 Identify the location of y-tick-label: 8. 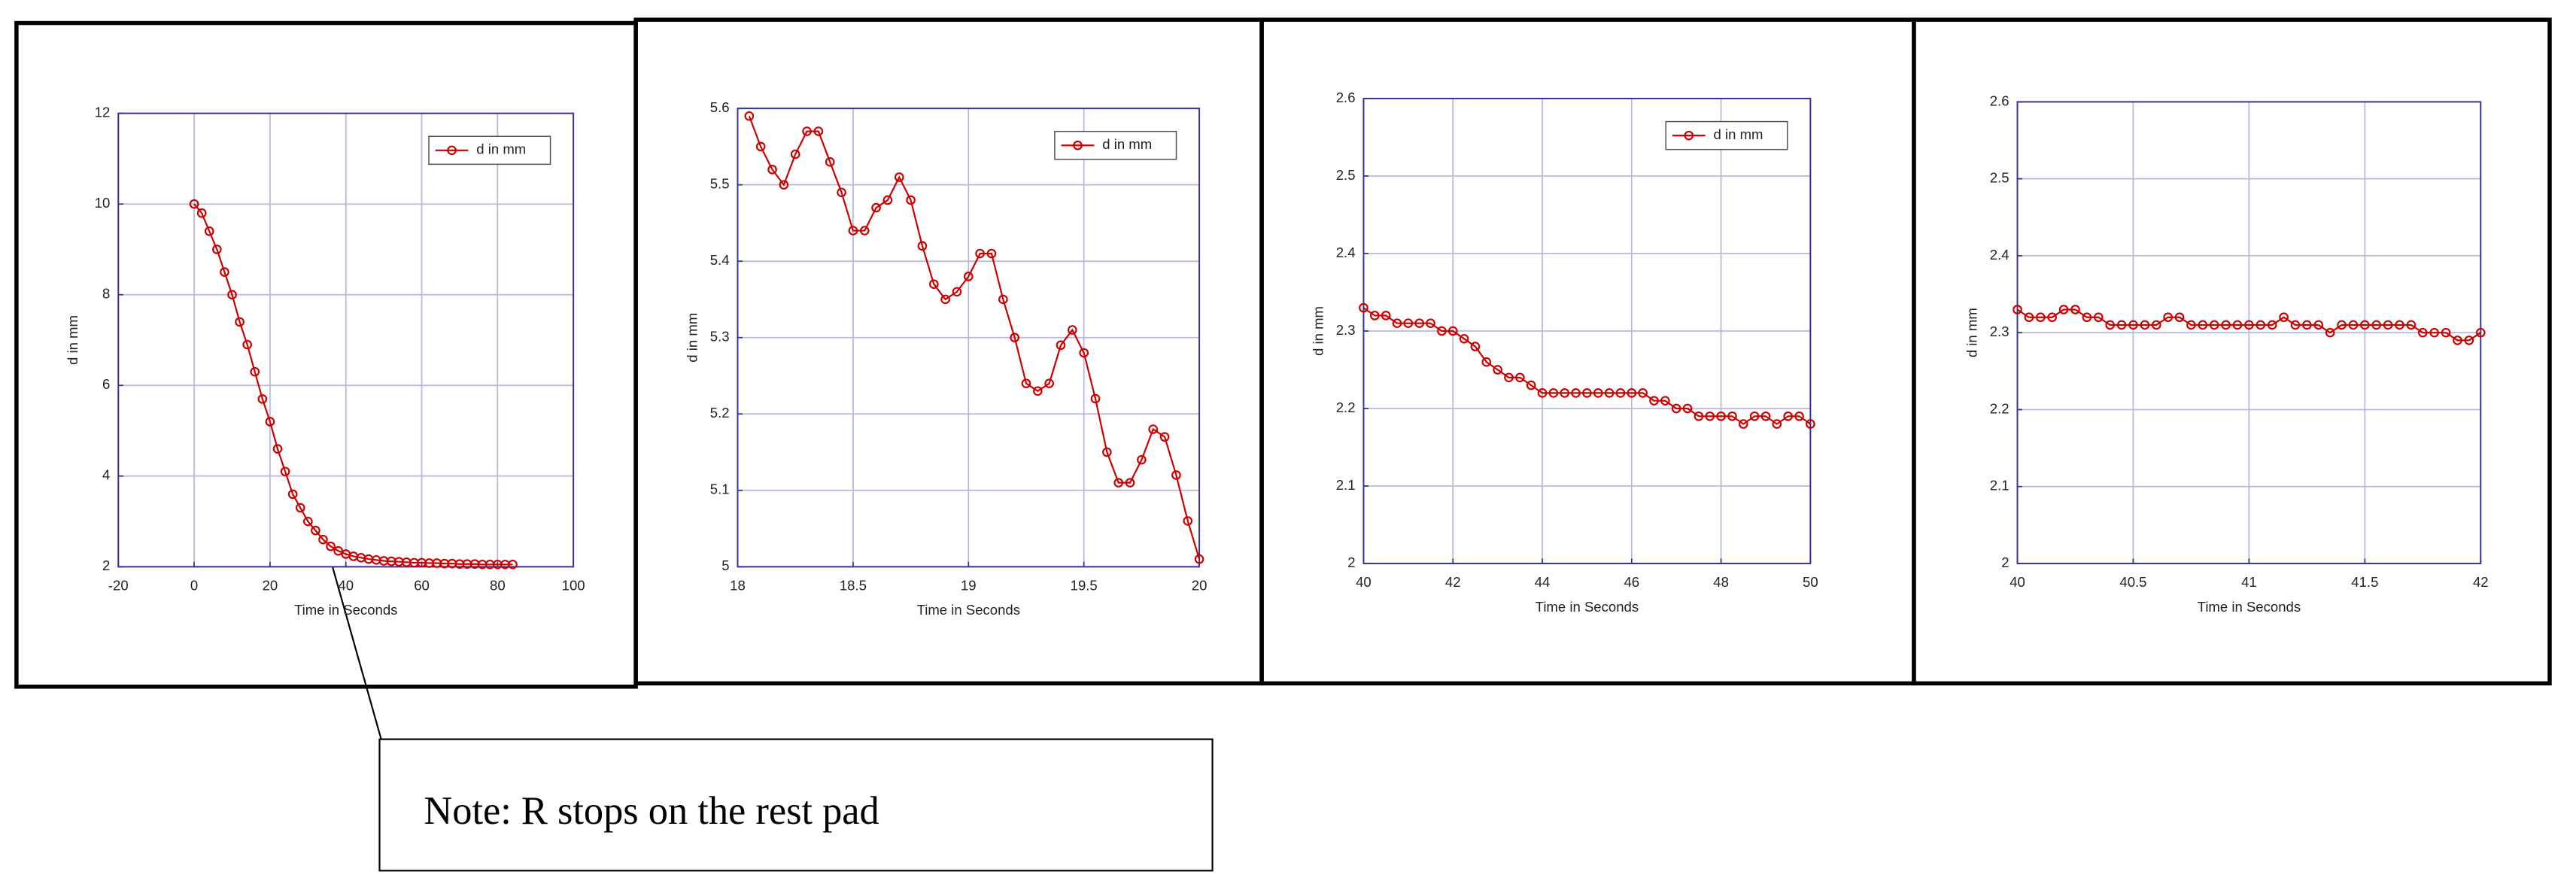
(106, 294).